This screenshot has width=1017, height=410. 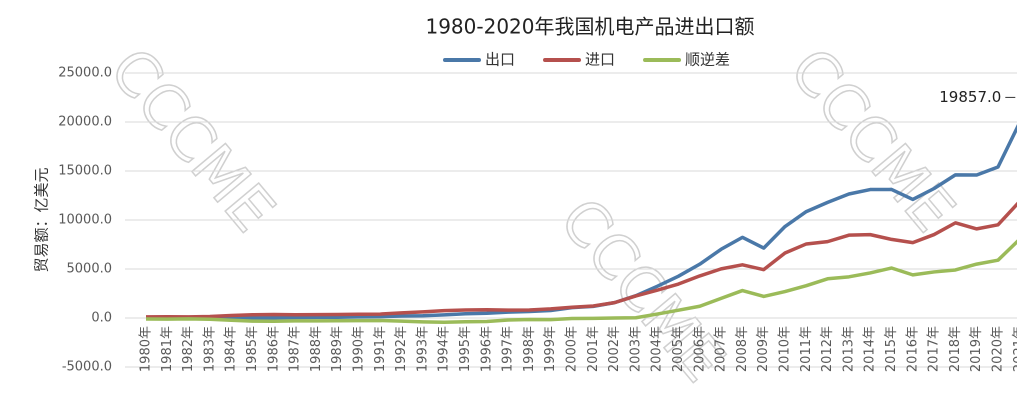 What do you see at coordinates (763, 349) in the screenshot?
I see `x-tick-label: 2009年` at bounding box center [763, 349].